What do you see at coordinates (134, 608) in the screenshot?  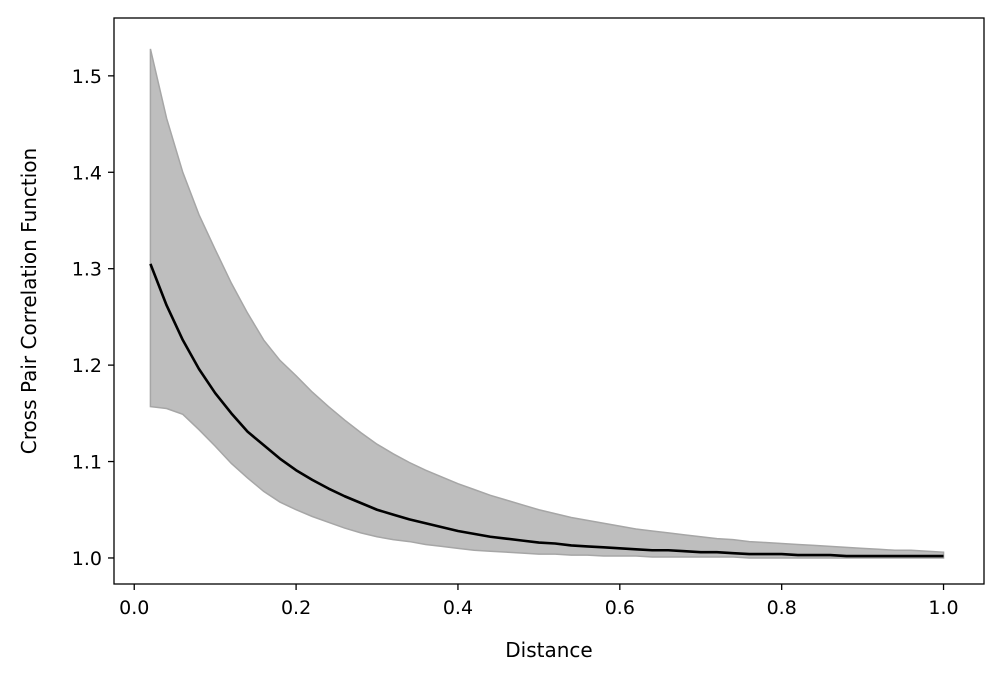 I see `x-tick-label: 0.0` at bounding box center [134, 608].